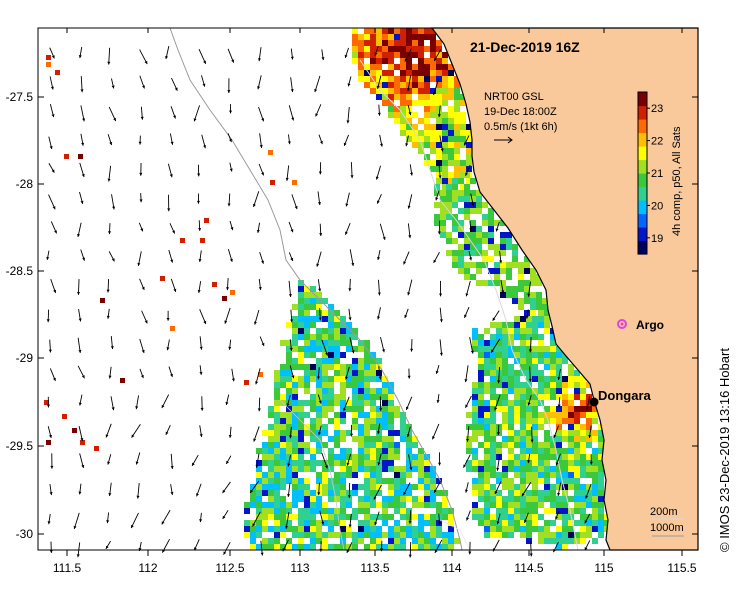  I want to click on y-tick-label: -30, so click(25, 534).